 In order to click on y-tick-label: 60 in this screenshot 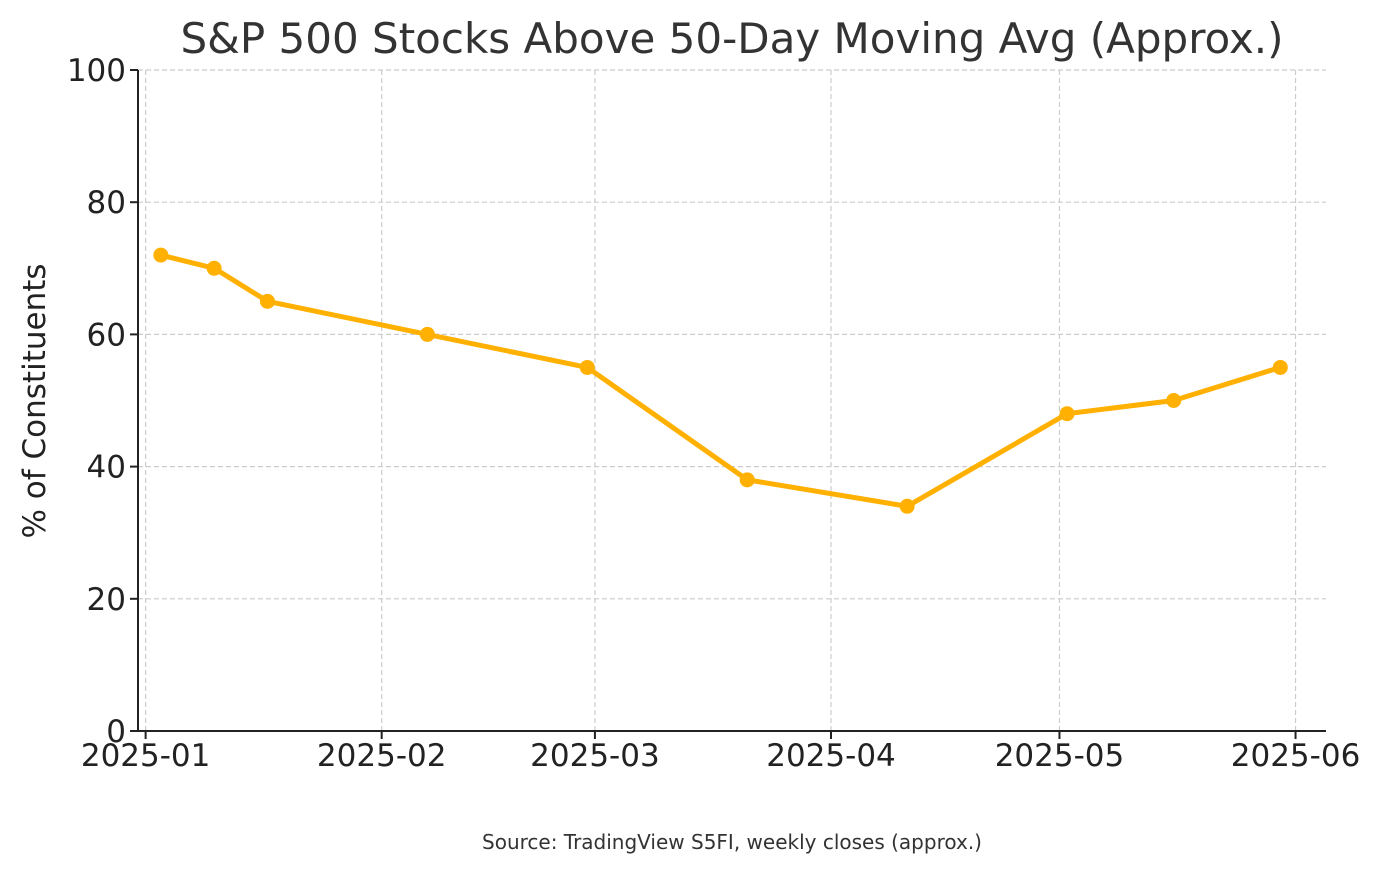, I will do `click(106, 335)`.